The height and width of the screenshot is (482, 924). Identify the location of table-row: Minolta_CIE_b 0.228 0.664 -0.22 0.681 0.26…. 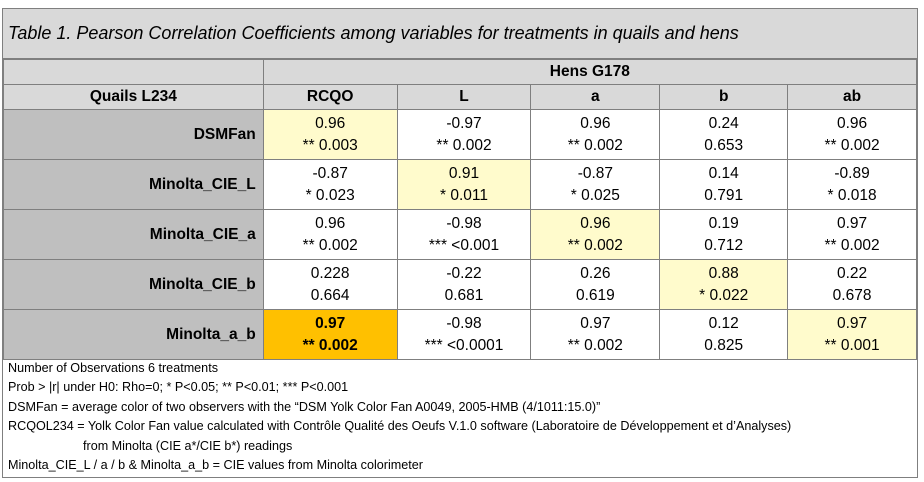
(460, 284).